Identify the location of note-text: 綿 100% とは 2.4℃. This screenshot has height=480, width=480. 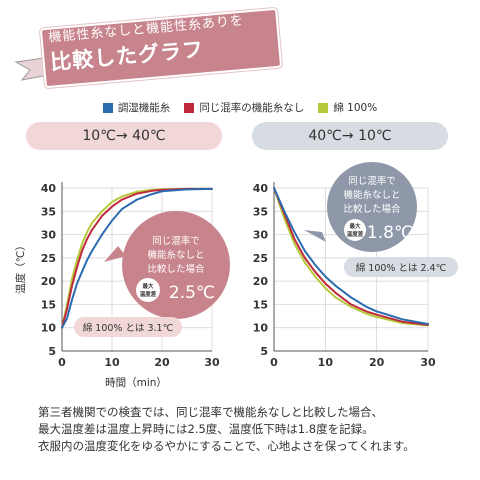
(401, 268).